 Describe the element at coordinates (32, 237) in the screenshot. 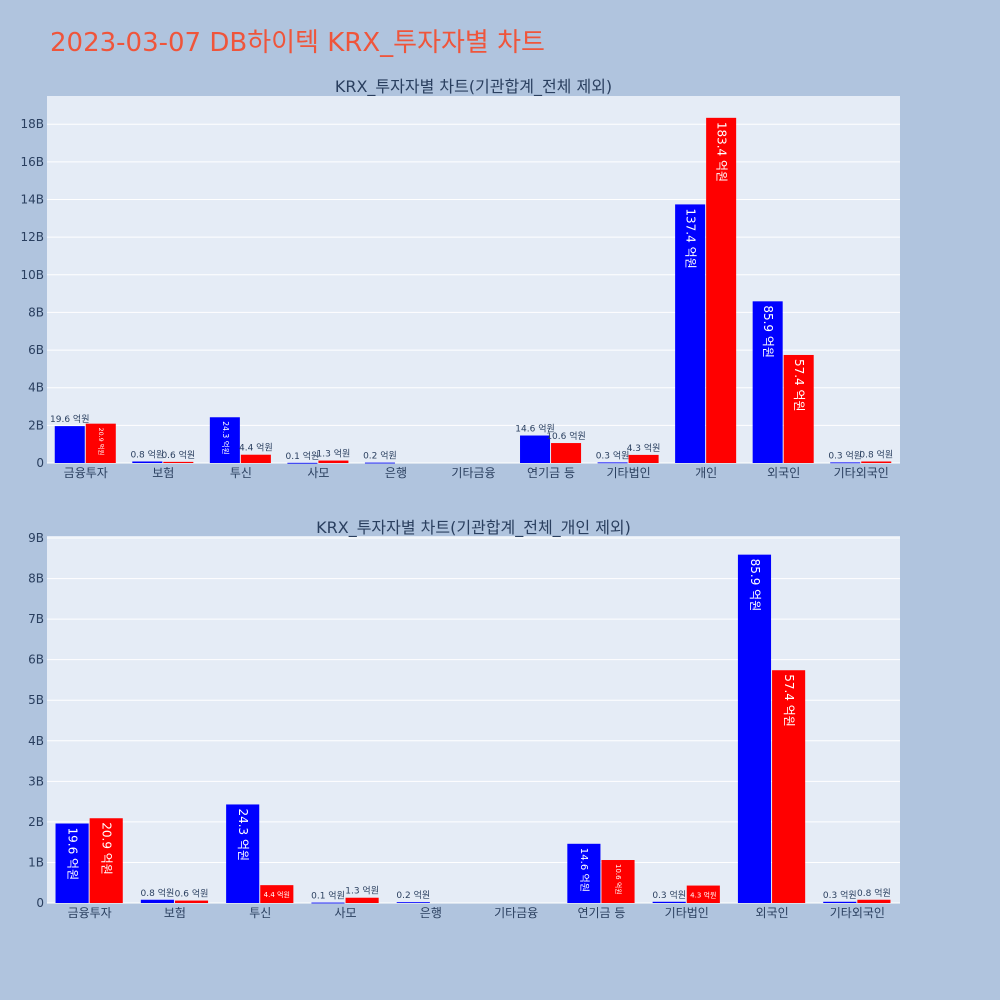

I see `y-tick-label: 12B` at that location.